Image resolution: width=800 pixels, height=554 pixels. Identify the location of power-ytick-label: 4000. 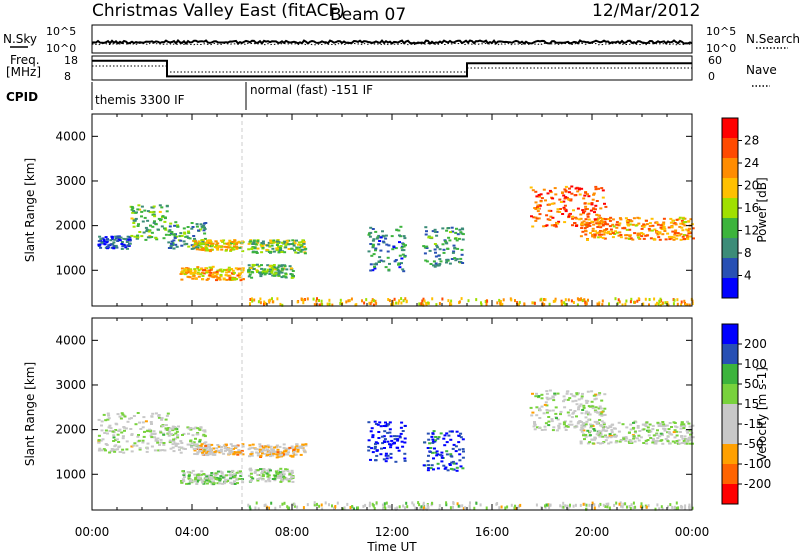
(70, 136).